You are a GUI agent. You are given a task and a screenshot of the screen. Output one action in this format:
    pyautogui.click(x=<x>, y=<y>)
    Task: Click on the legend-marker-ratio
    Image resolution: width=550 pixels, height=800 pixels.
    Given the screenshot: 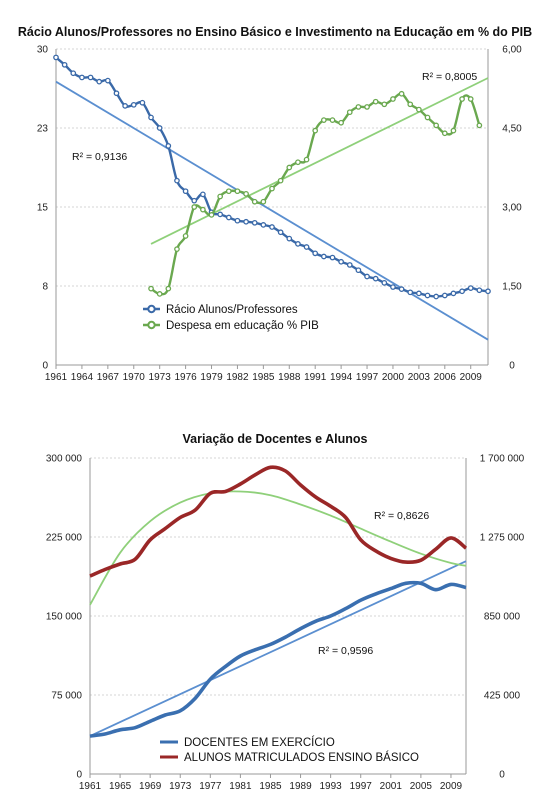 What is the action you would take?
    pyautogui.click(x=151, y=309)
    